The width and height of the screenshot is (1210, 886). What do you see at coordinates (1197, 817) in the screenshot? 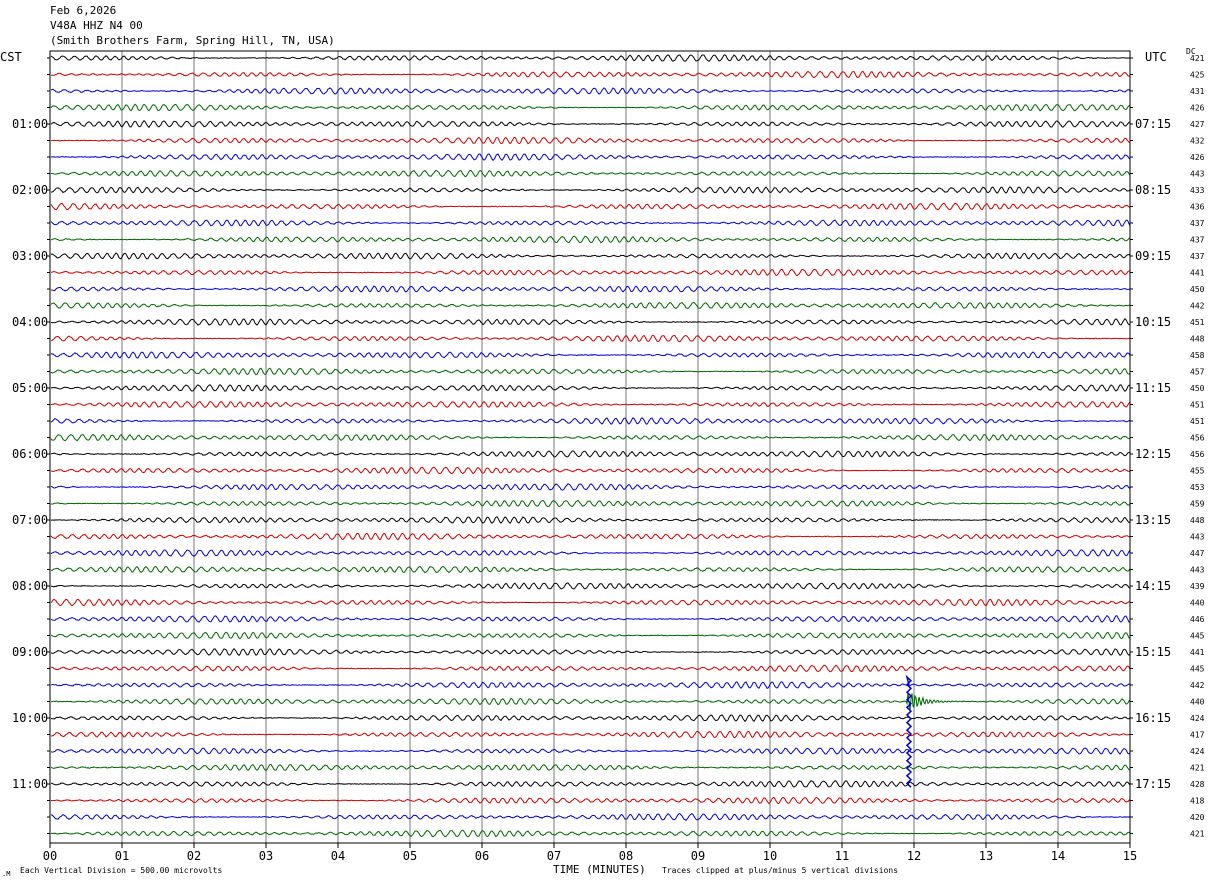
I see `dc-offset-label: 420` at bounding box center [1197, 817].